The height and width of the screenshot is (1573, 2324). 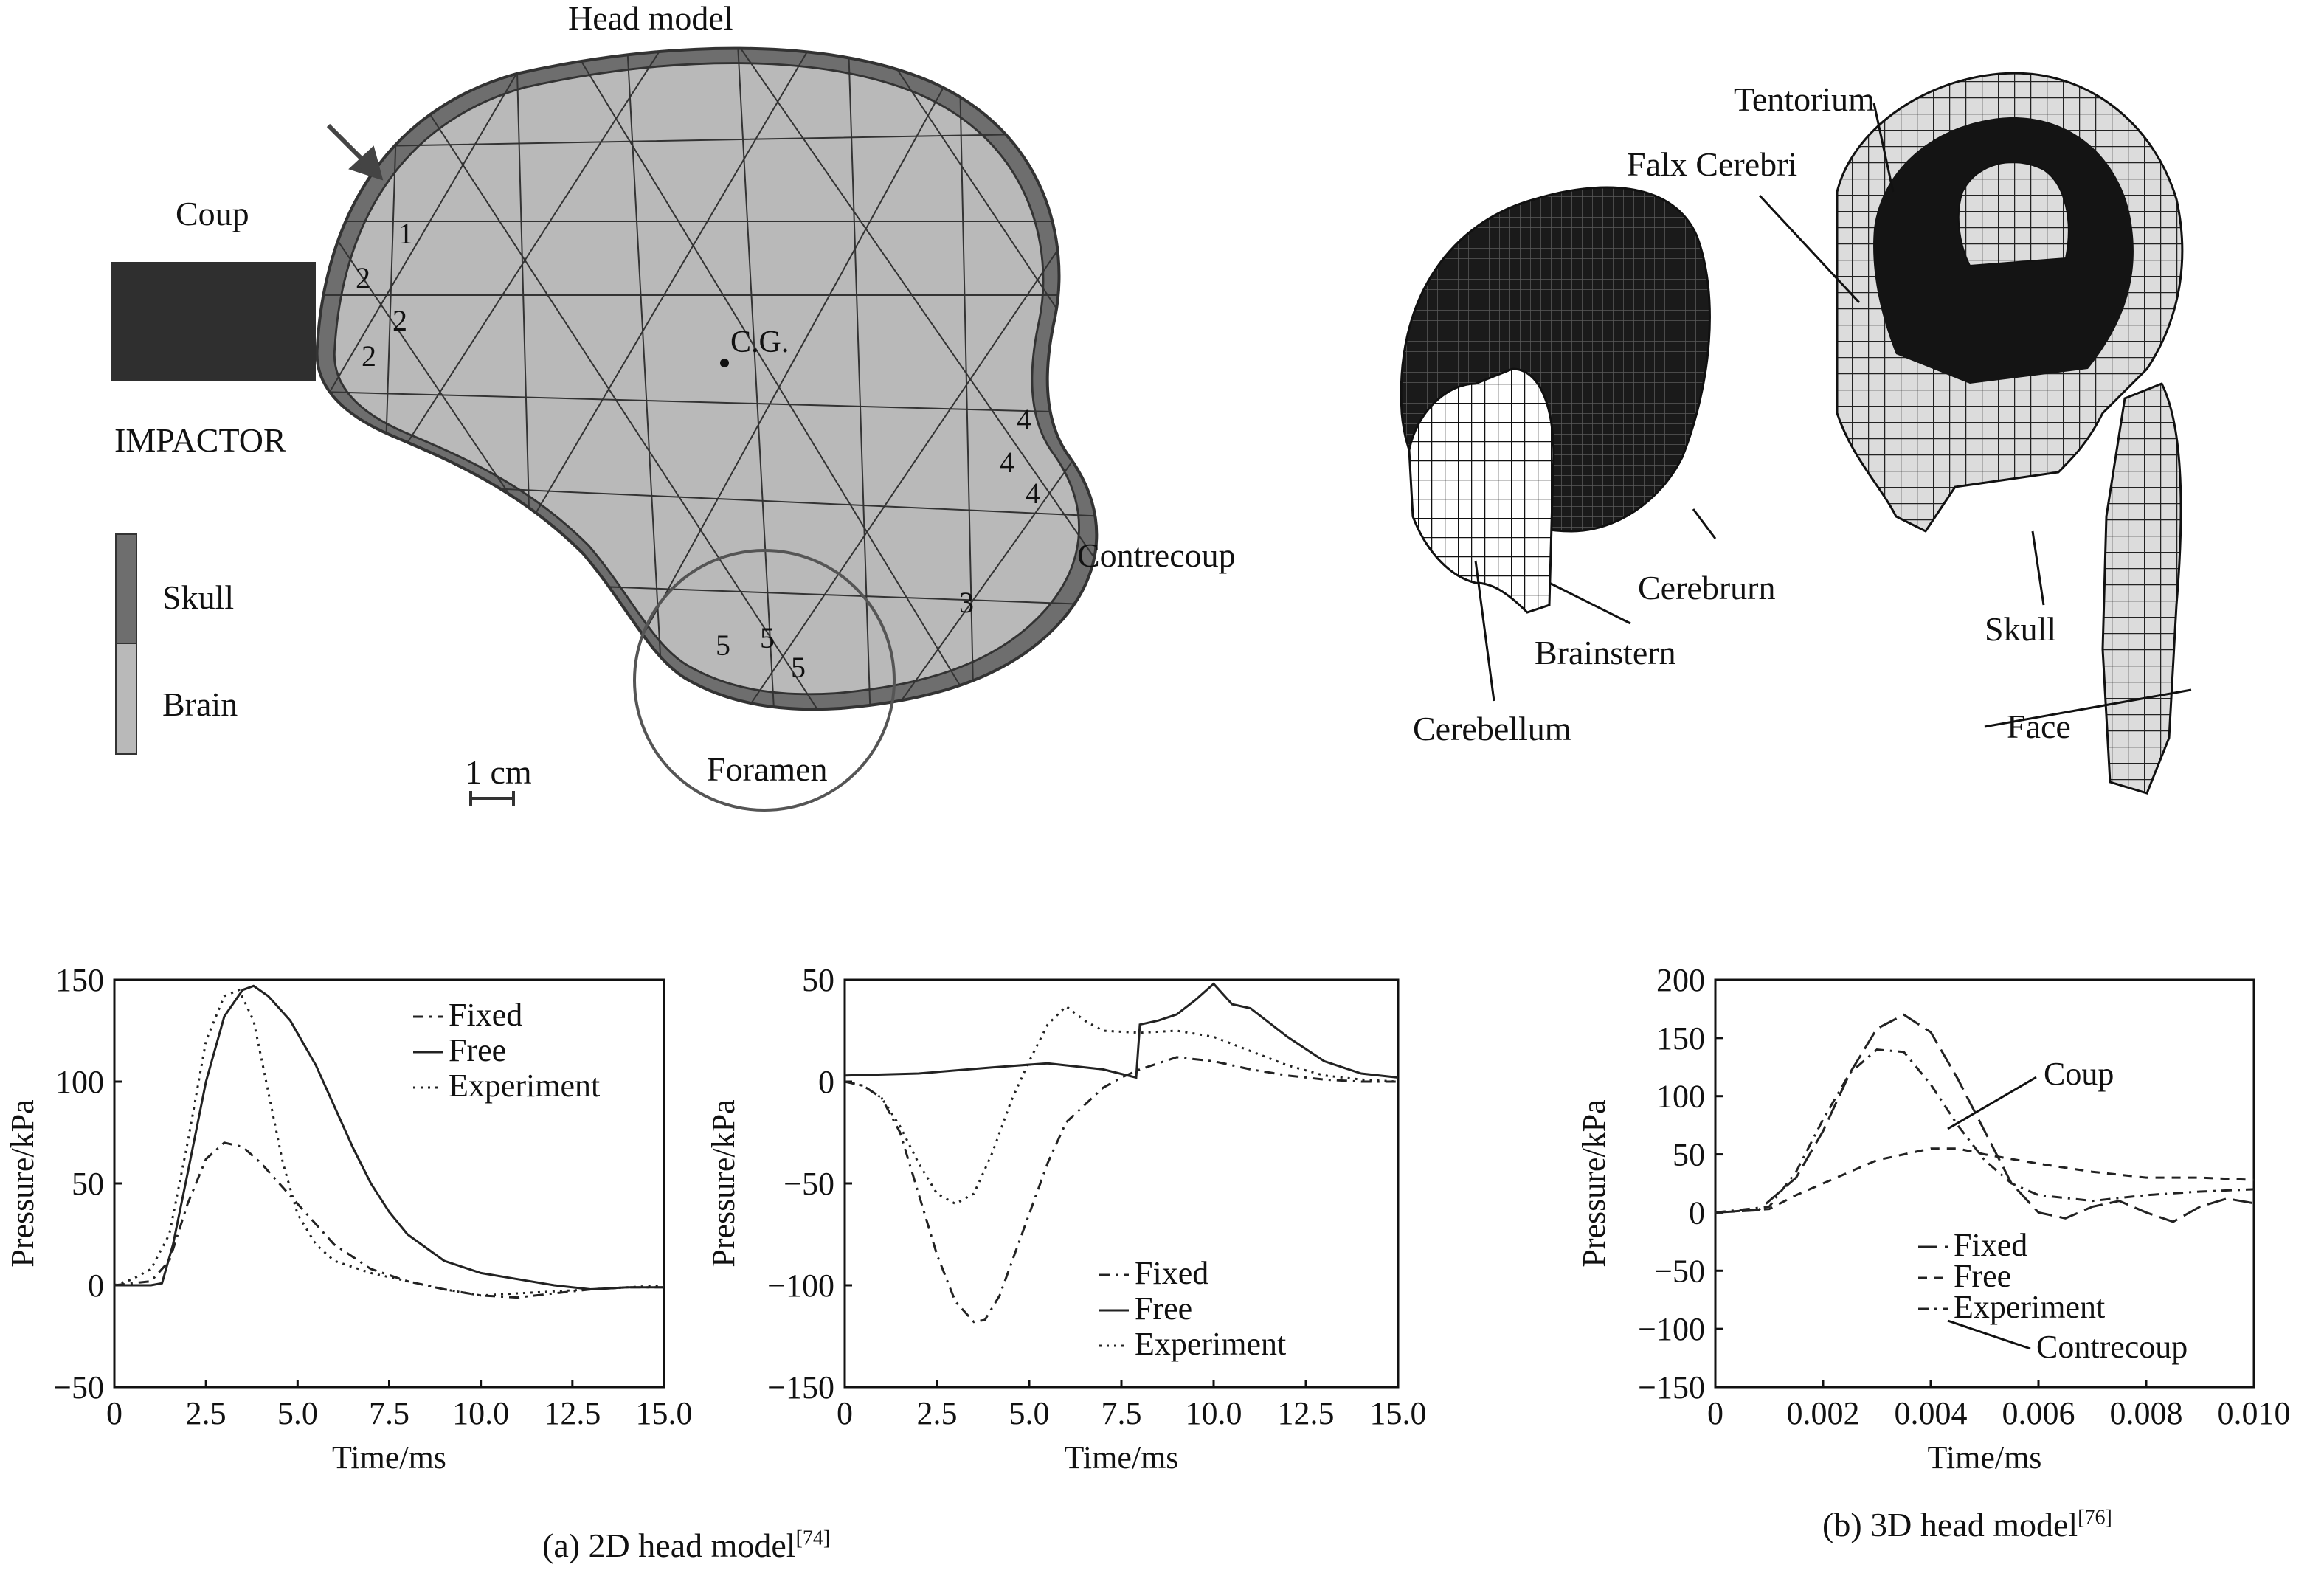 I want to click on head-model-title: Head model, so click(x=650, y=18).